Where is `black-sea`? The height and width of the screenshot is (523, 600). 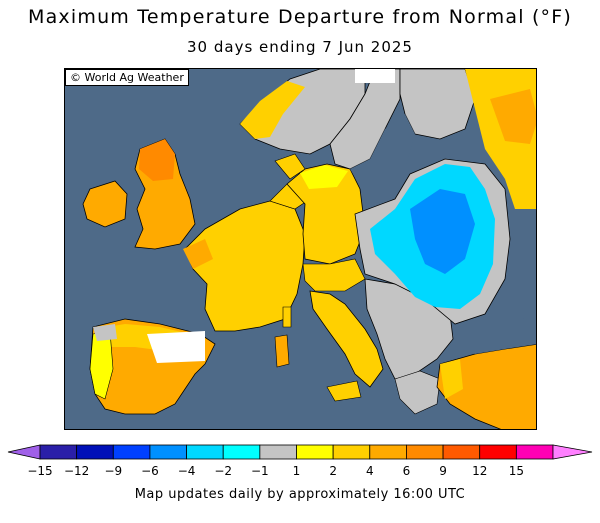 black-sea is located at coordinates (495, 335).